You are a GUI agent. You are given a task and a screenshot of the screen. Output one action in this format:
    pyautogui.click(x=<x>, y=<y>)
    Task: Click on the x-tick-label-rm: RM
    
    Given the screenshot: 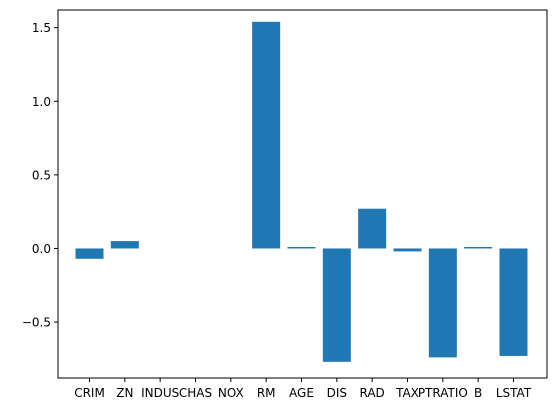 What is the action you would take?
    pyautogui.click(x=266, y=393)
    